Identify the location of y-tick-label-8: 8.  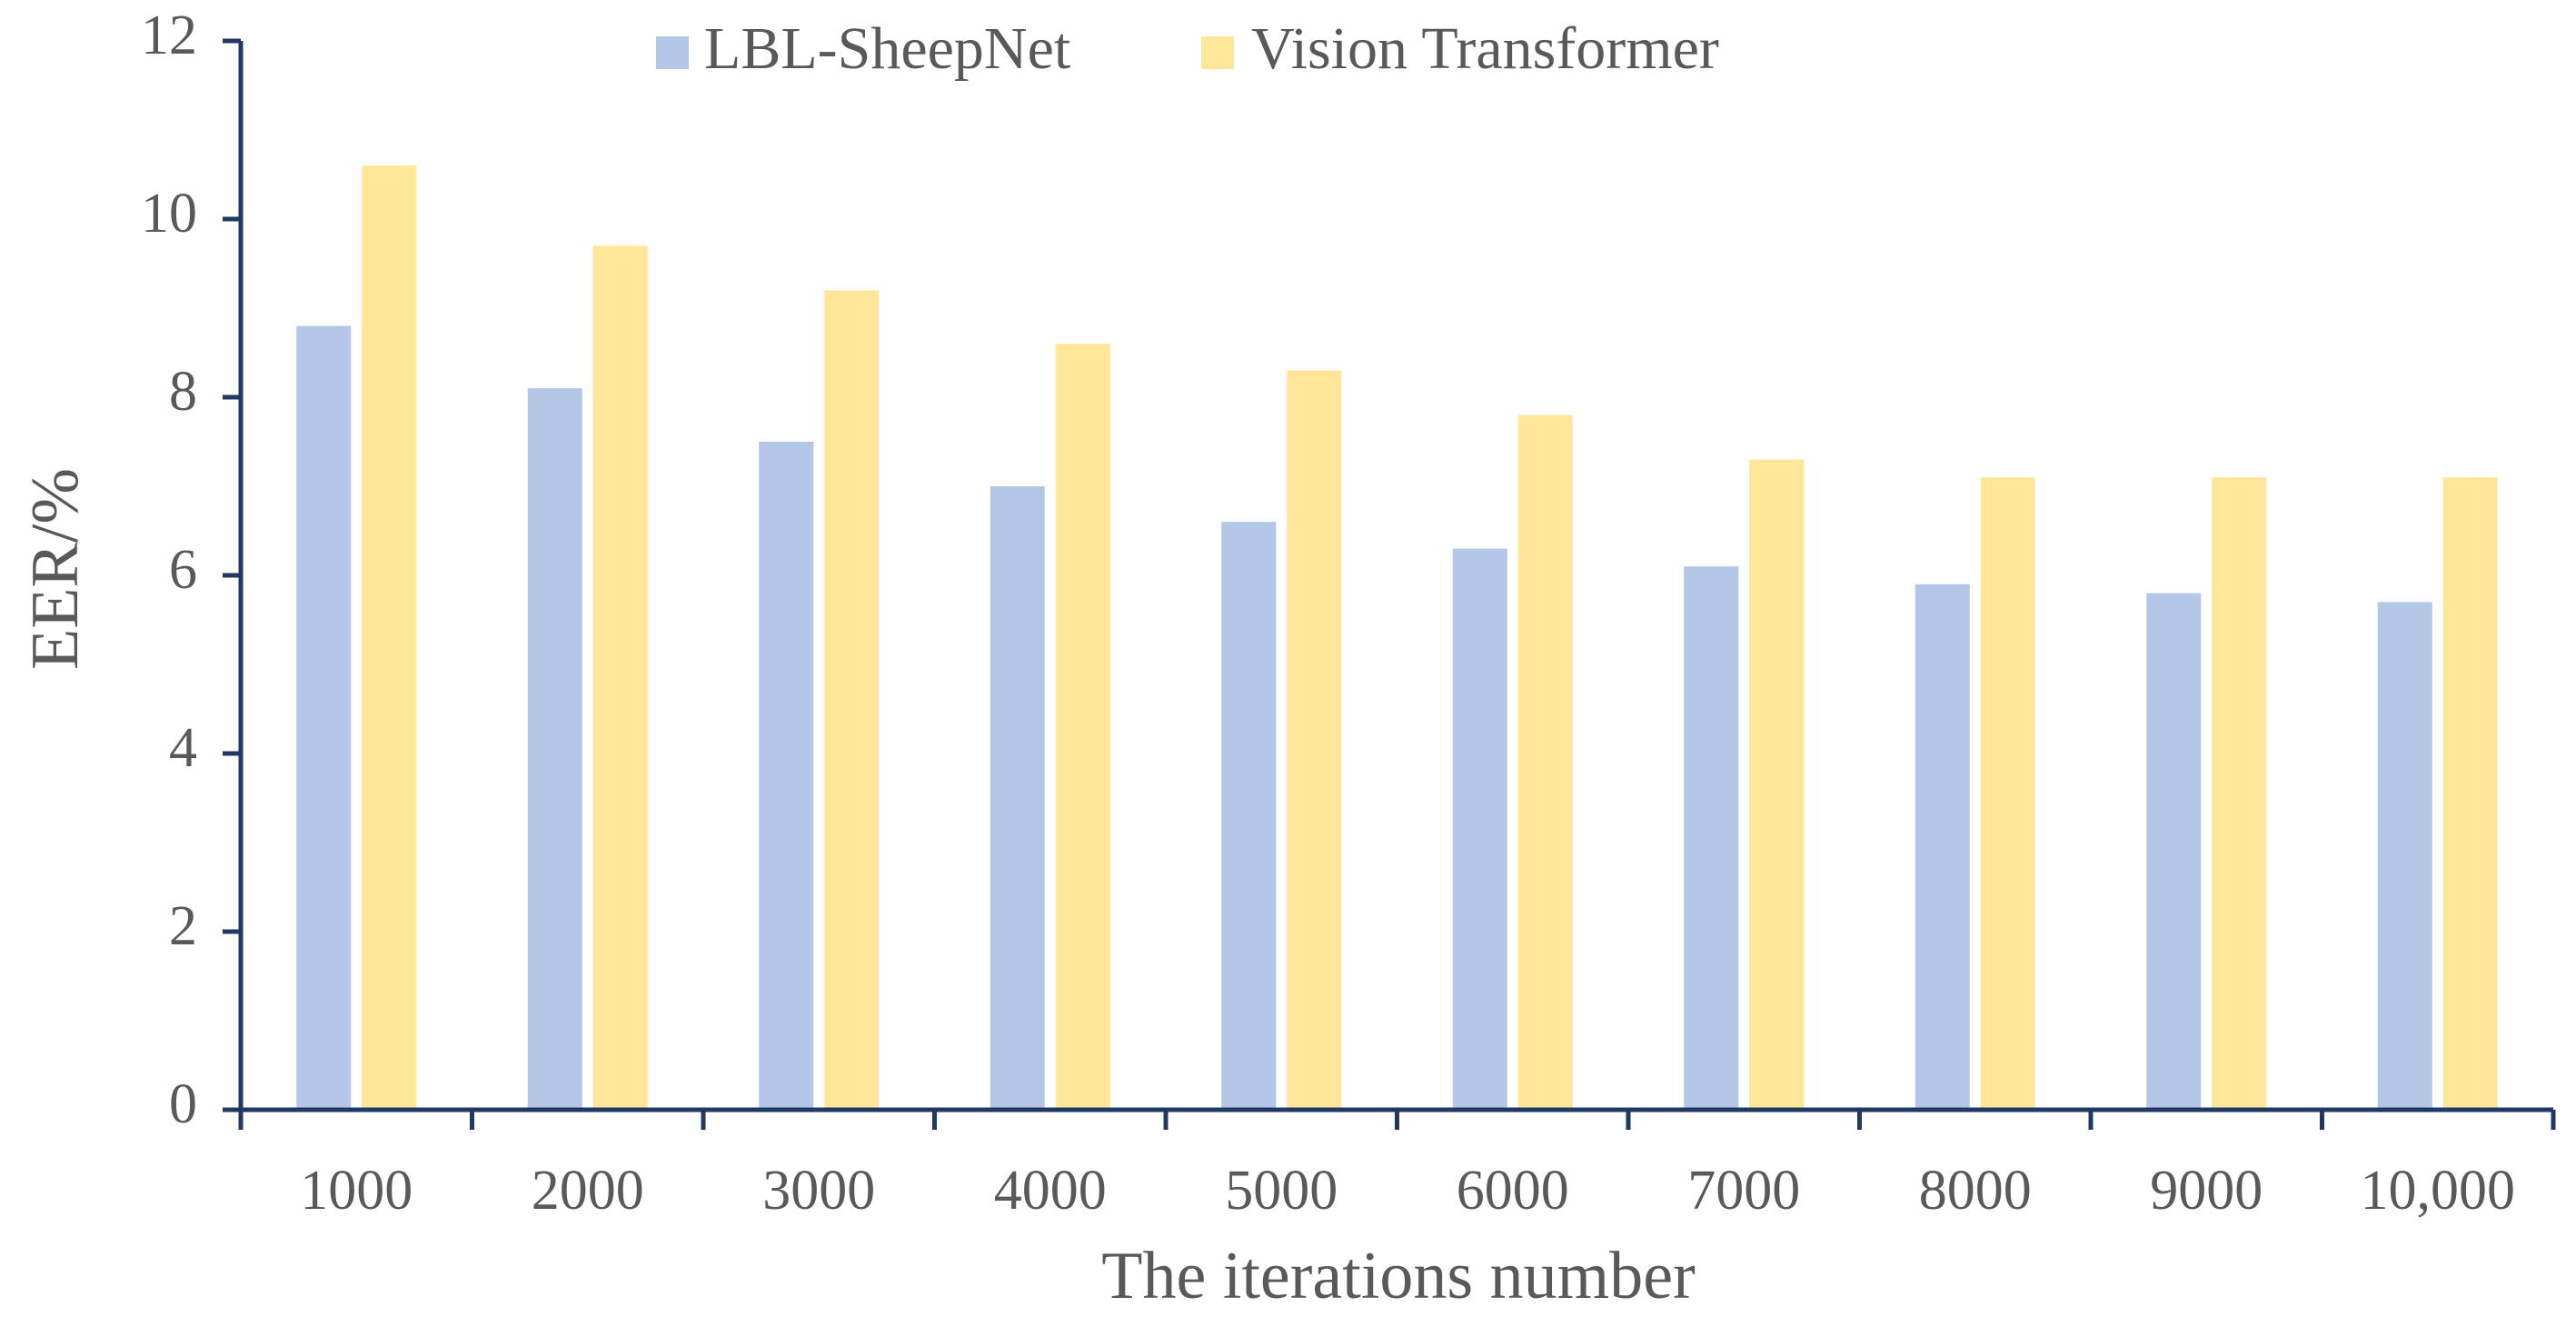
(183, 392).